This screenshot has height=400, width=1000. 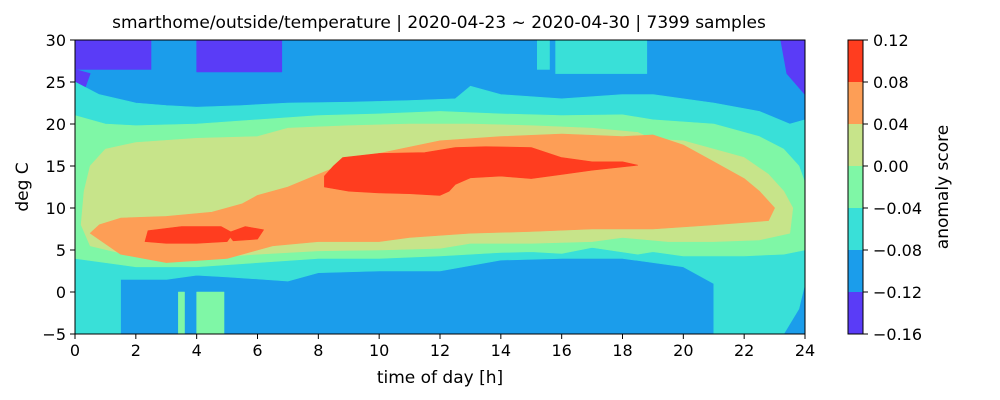 I want to click on colorbar-frame, so click(x=855, y=187).